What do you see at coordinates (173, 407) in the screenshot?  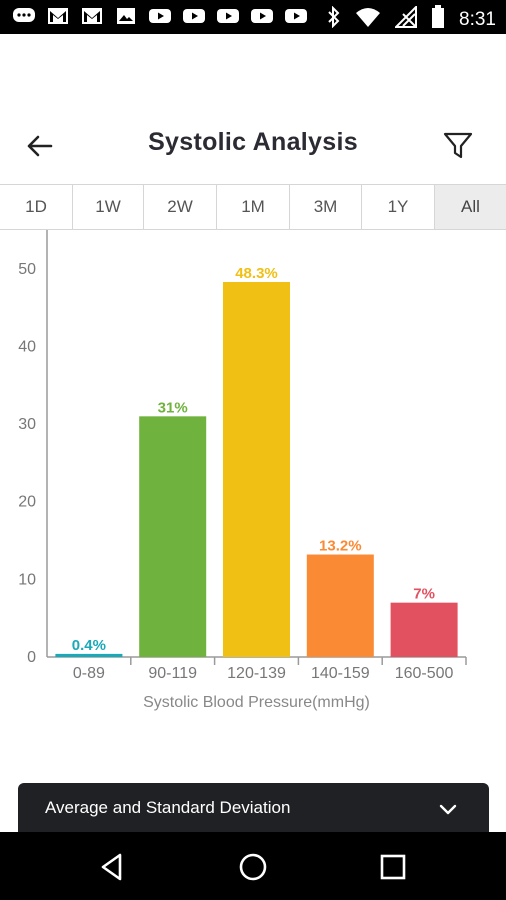 I see `bar-value-label: 31%` at bounding box center [173, 407].